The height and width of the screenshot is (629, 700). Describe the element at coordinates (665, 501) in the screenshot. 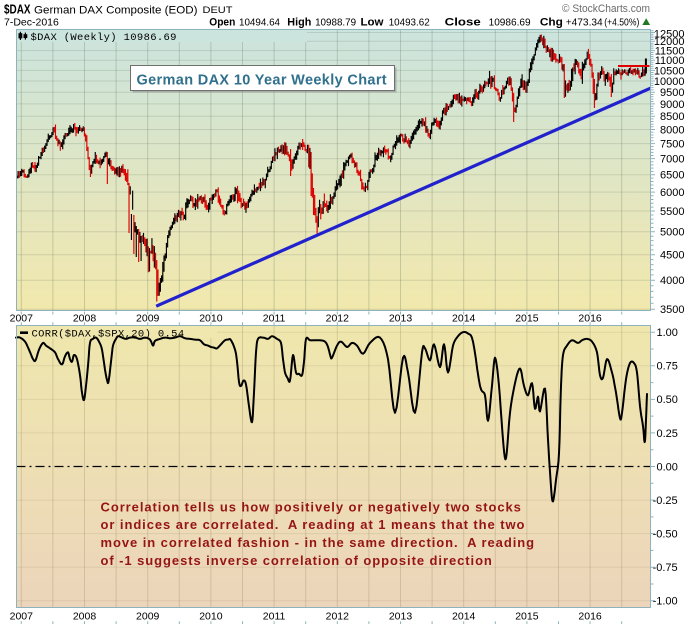

I see `svg-text: -0.25` at that location.